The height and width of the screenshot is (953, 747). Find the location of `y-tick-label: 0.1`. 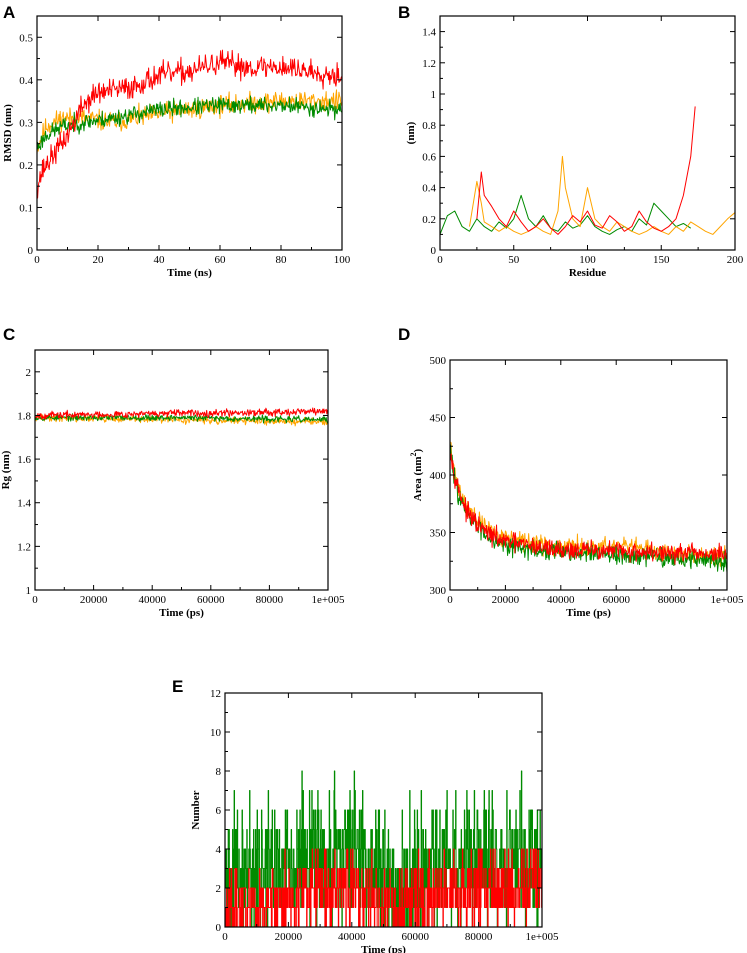

y-tick-label: 0.1 is located at coordinates (26, 208).